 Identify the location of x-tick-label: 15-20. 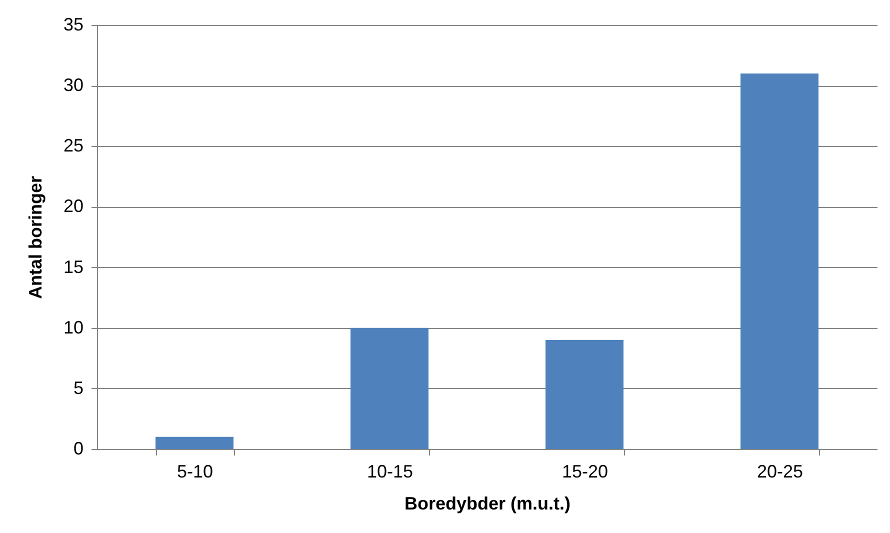
(585, 472).